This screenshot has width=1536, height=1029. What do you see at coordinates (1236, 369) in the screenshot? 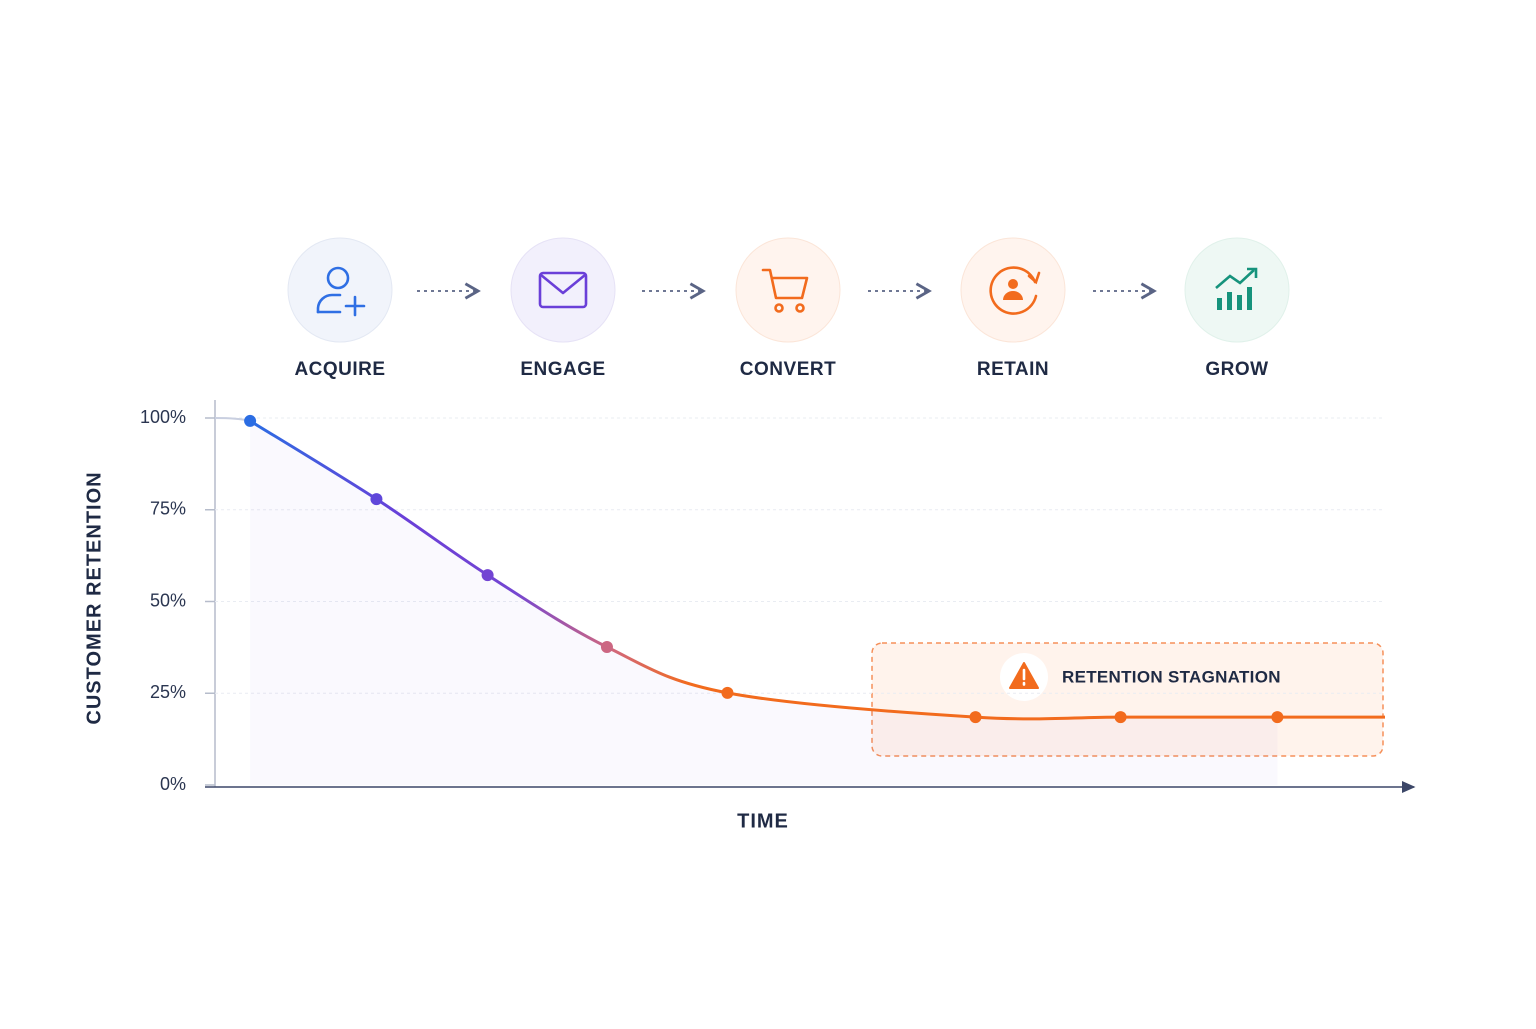
I see `stage-label: GROW` at bounding box center [1236, 369].